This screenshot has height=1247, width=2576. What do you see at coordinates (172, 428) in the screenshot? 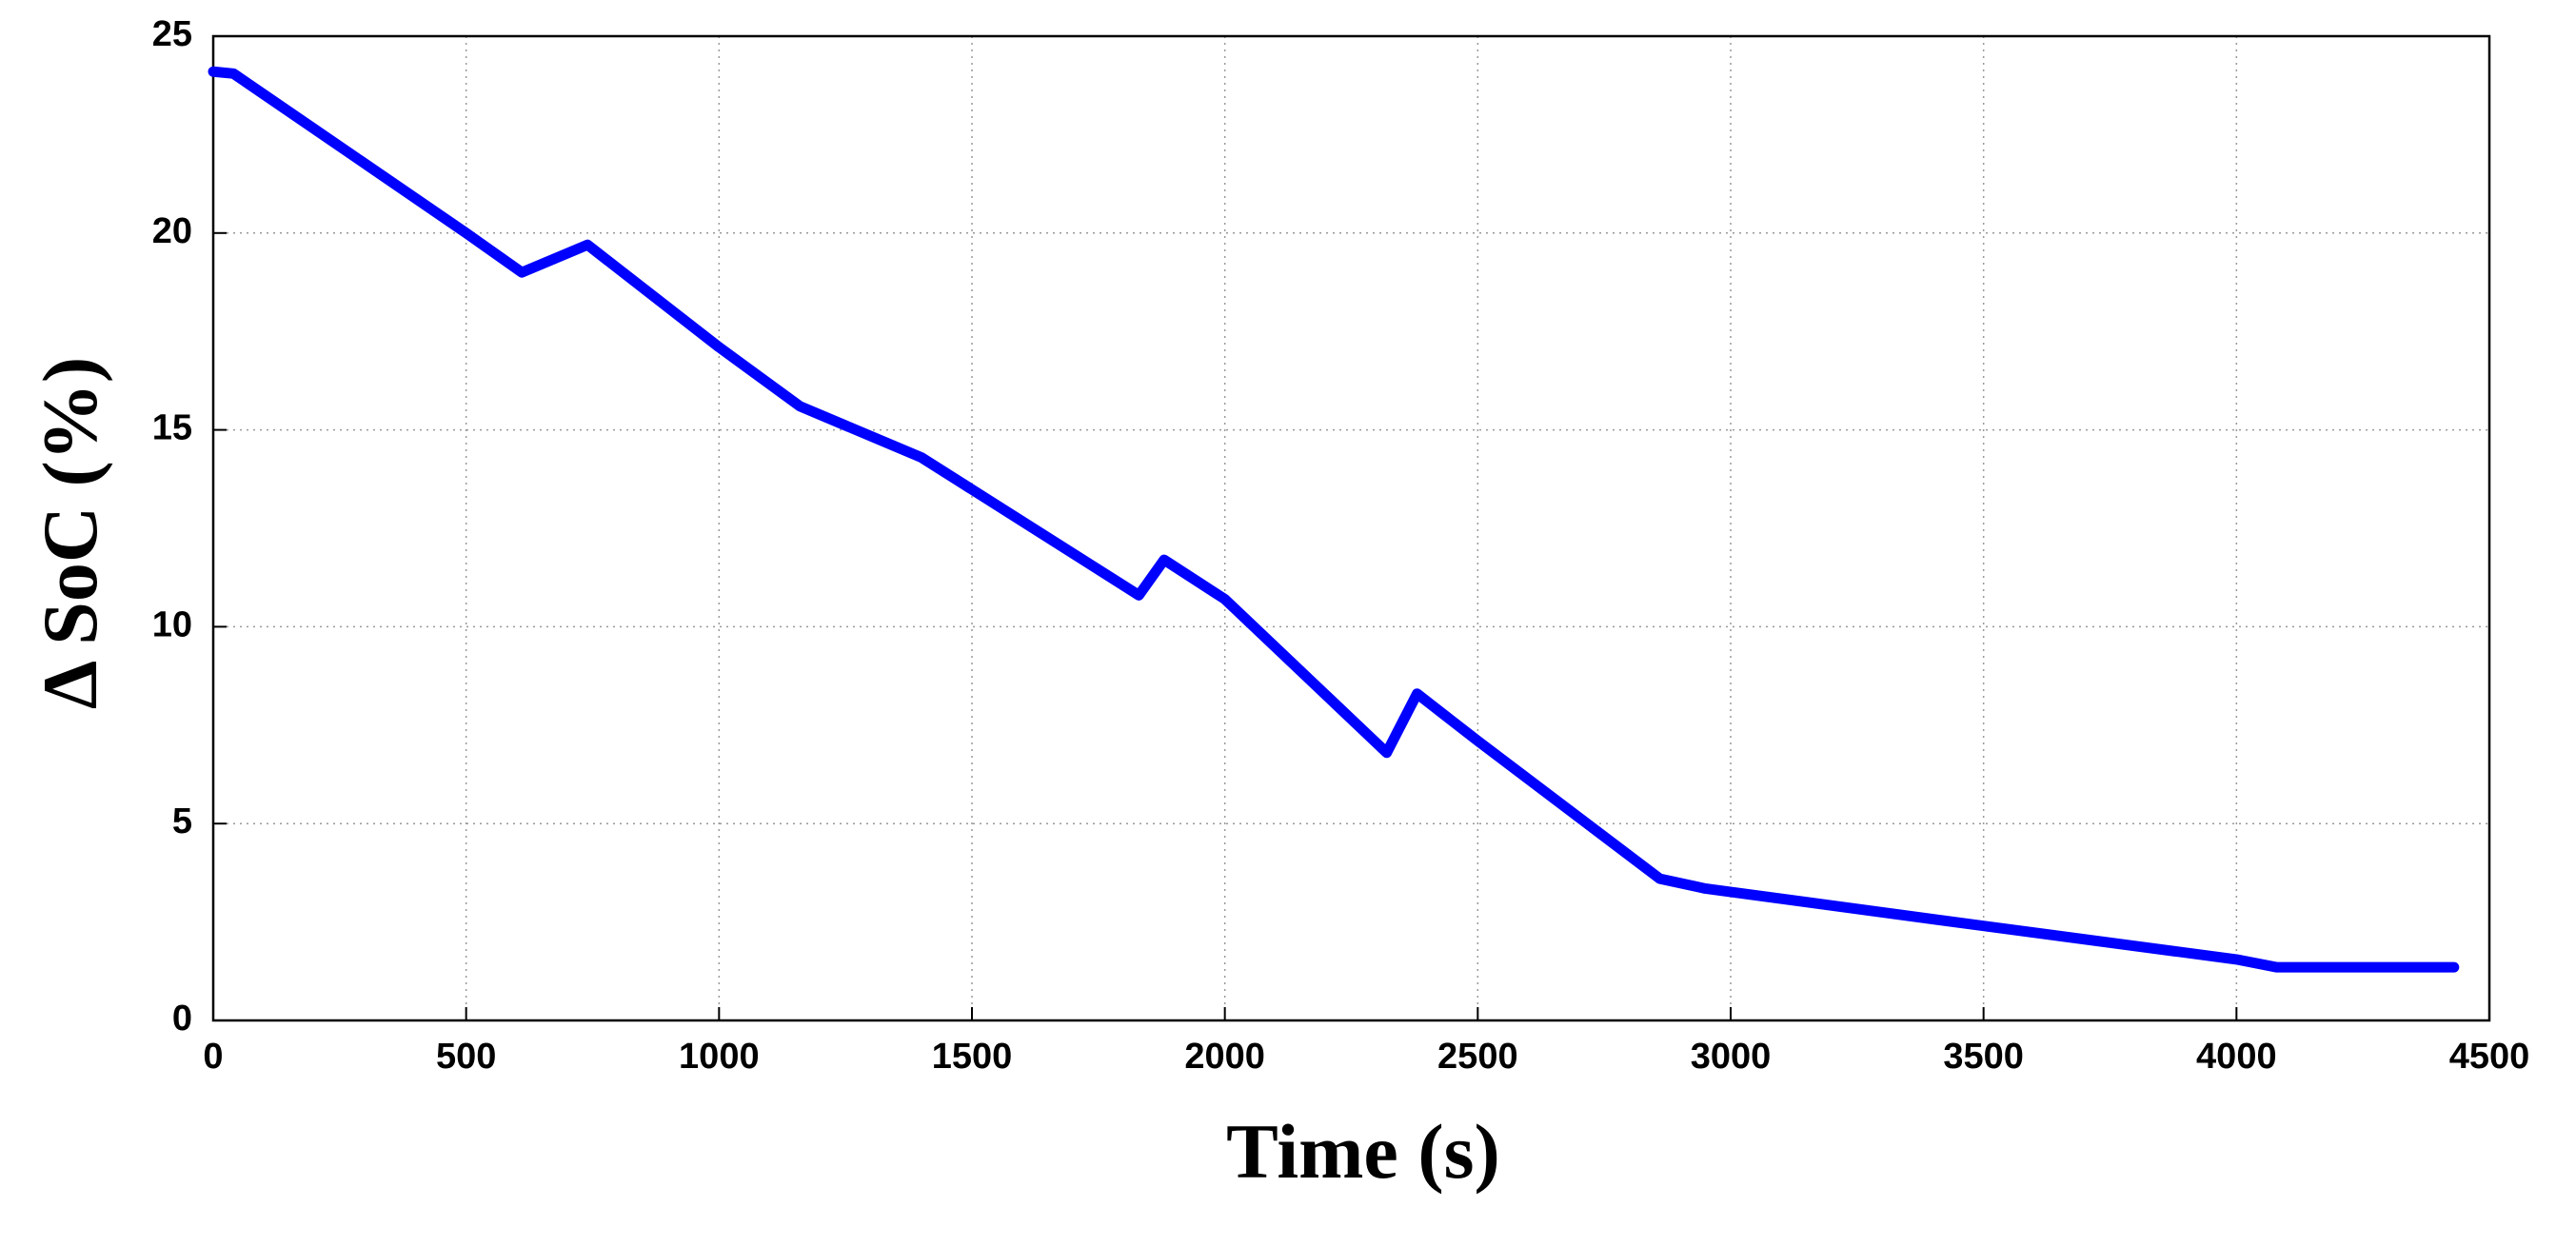
I see `y-tick-label: 15` at bounding box center [172, 428].